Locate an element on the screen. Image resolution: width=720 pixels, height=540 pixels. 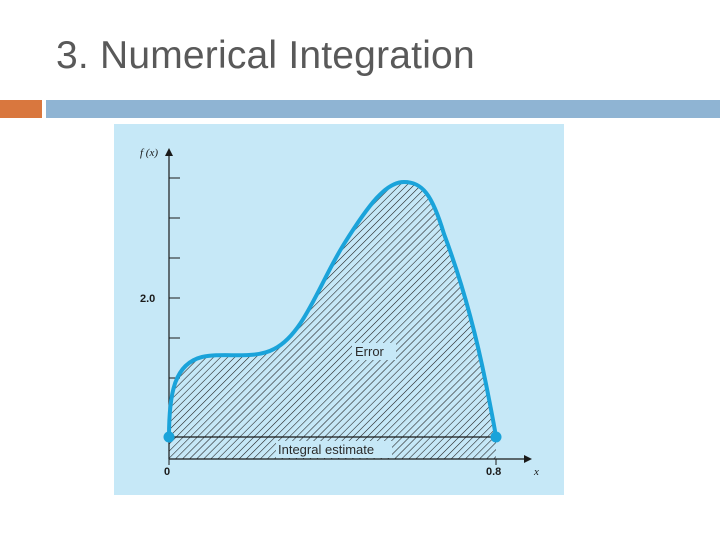
y-tick-label: 2.0 is located at coordinates (147, 299).